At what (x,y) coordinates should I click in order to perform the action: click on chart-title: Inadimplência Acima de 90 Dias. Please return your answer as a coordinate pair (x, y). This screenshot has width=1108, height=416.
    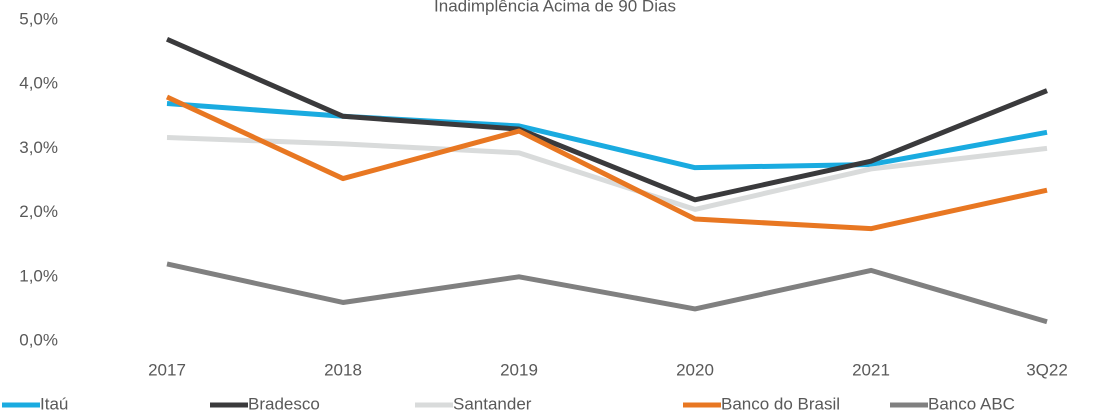
    Looking at the image, I should click on (555, 7).